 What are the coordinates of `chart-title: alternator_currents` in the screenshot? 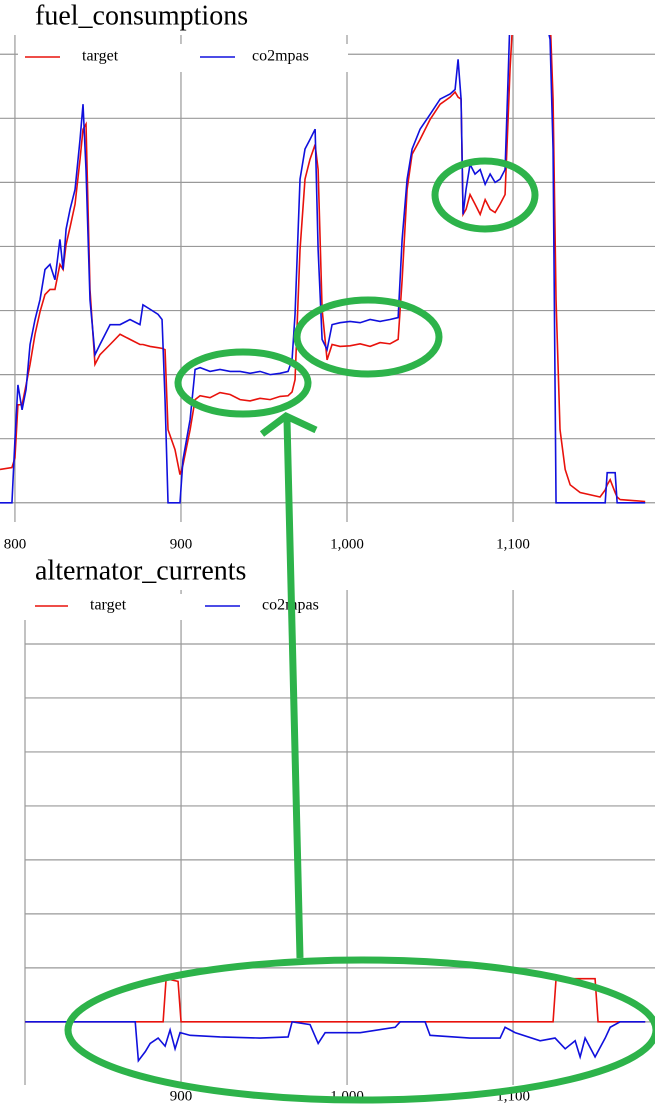 It's located at (140, 570).